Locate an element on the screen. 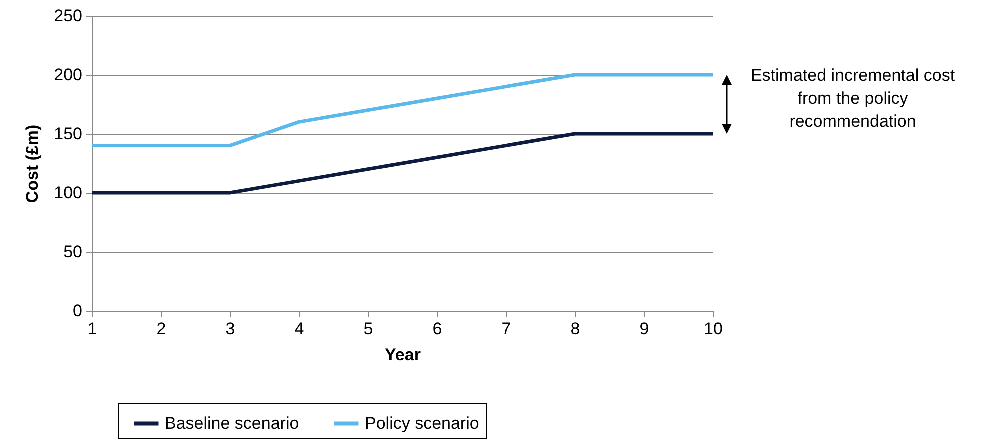  legend-label: Baseline scenario is located at coordinates (232, 423).